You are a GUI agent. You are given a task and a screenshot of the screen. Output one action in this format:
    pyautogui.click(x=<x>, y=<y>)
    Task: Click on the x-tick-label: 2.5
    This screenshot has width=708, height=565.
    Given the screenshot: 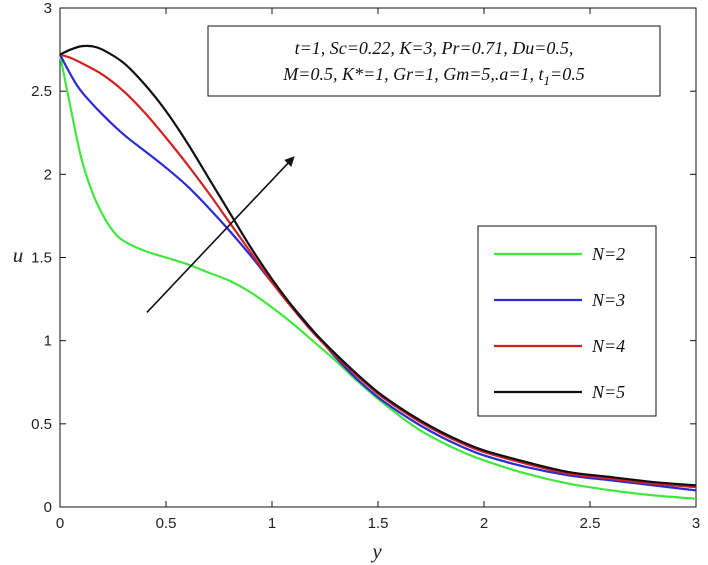 What is the action you would take?
    pyautogui.click(x=590, y=523)
    